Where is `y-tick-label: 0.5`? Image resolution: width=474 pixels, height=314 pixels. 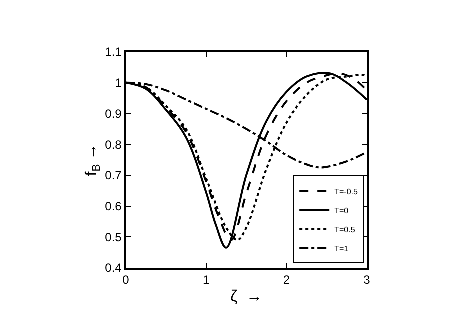
y-tick-label: 0.5 is located at coordinates (113, 237).